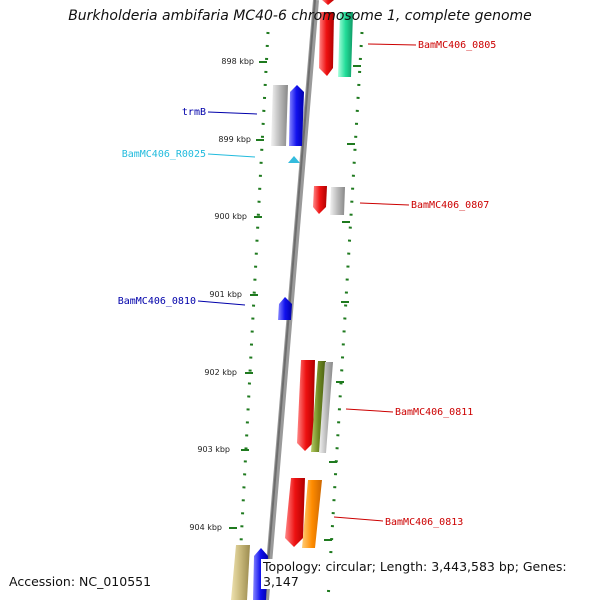 This screenshot has height=600, width=600. I want to click on gene-khaki, so click(240, 572).